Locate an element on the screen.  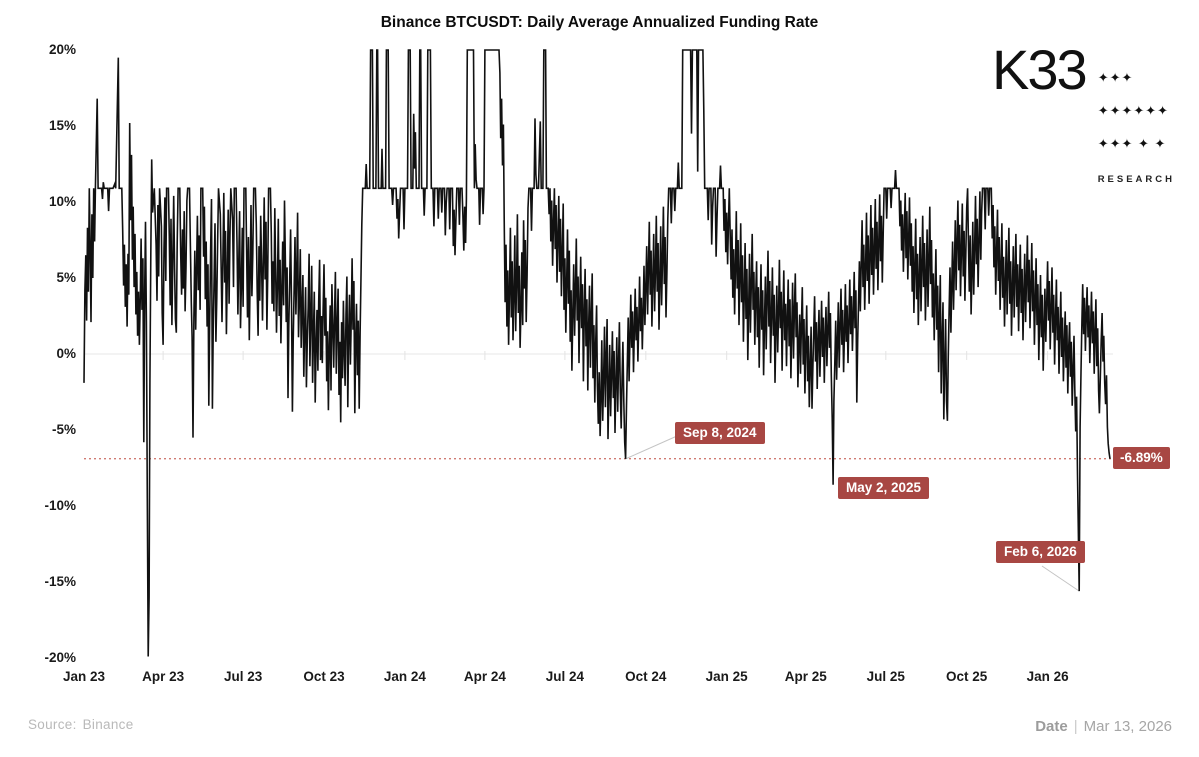
k33-stars-row: ✦✦✦ is located at coordinates (1115, 77).